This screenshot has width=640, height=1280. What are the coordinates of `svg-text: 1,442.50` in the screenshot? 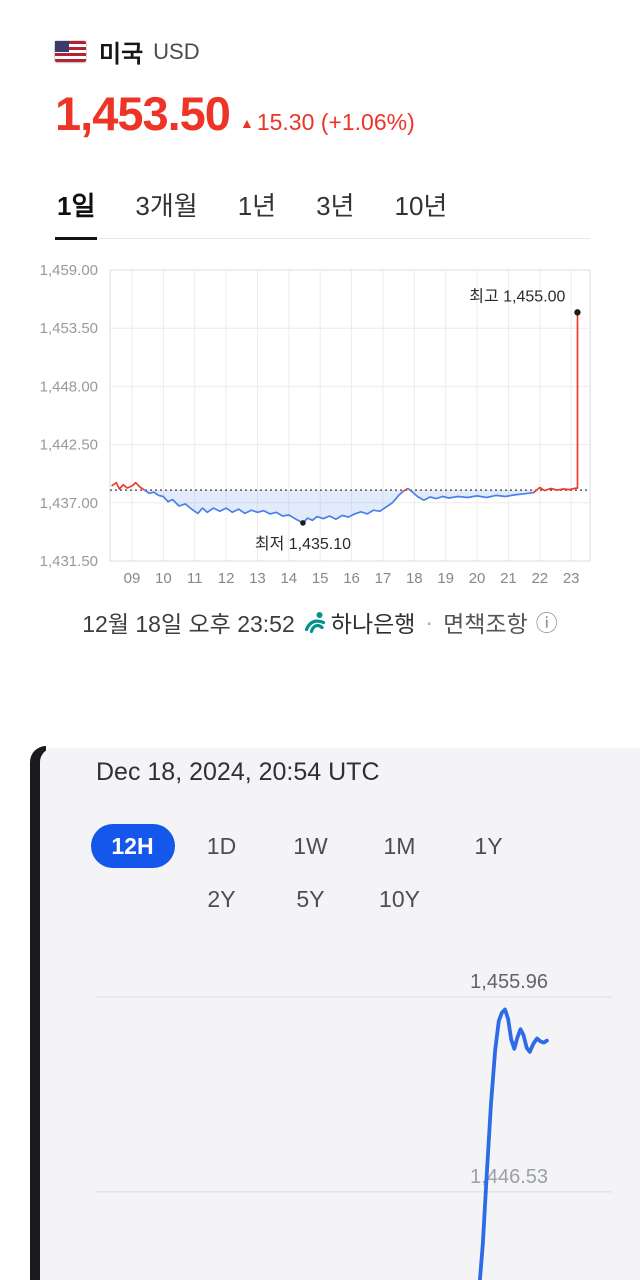 It's located at (69, 445).